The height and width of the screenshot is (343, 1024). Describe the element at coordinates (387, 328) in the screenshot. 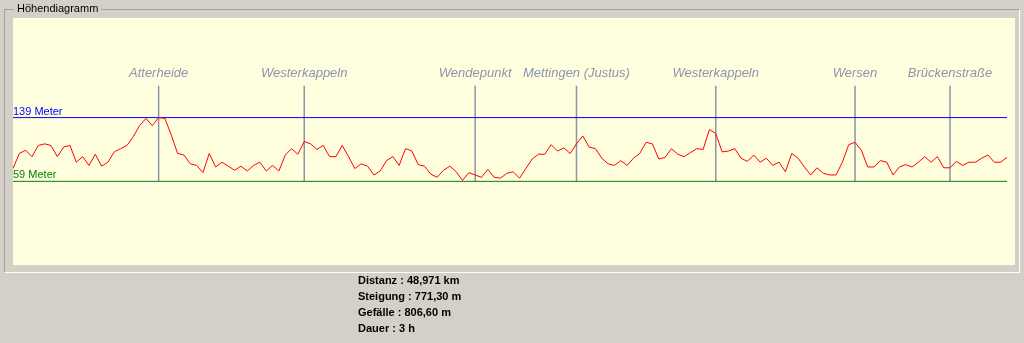

I see `text: Dauer : 3 h` at that location.